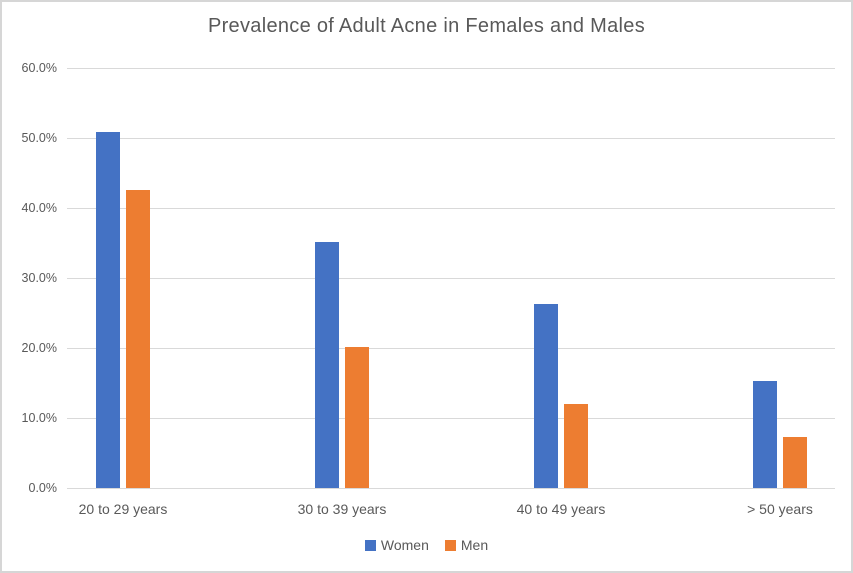 The height and width of the screenshot is (573, 853). What do you see at coordinates (39, 138) in the screenshot?
I see `y-axis-tick-label: 50.0%` at bounding box center [39, 138].